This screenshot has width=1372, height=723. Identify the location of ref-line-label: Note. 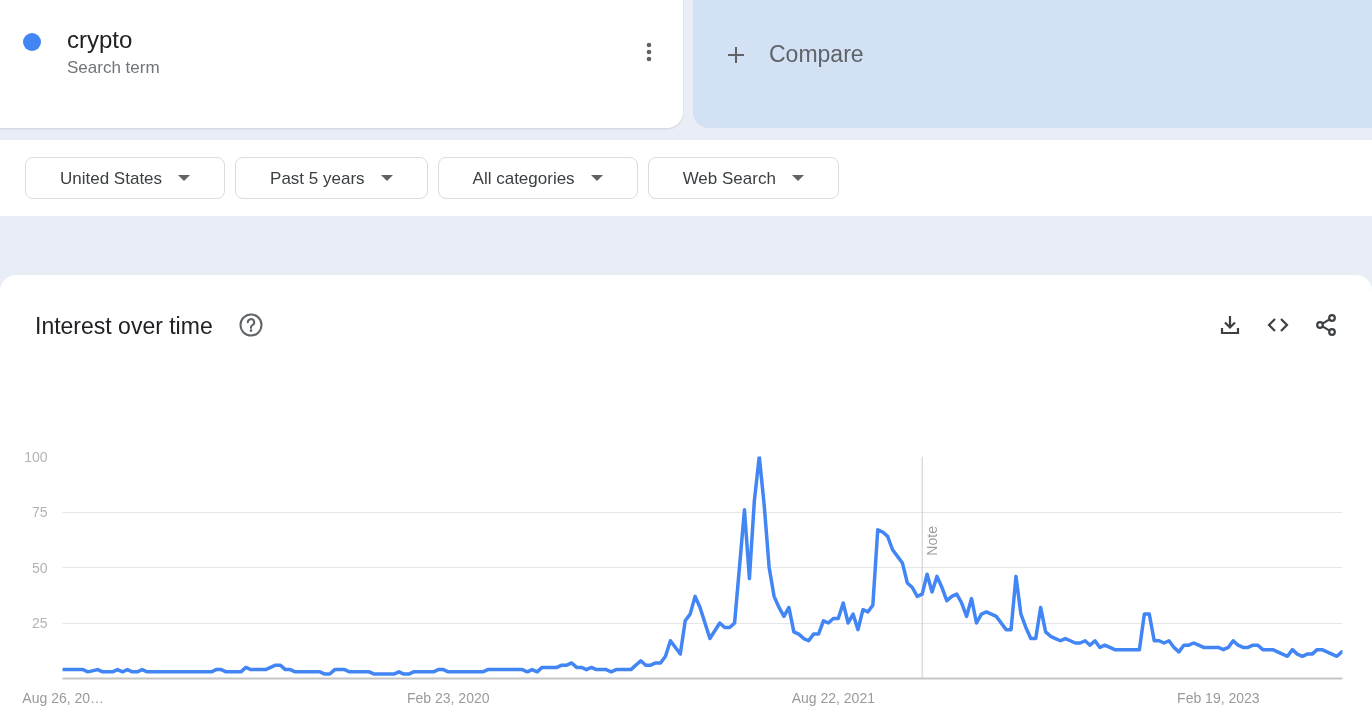
(932, 540).